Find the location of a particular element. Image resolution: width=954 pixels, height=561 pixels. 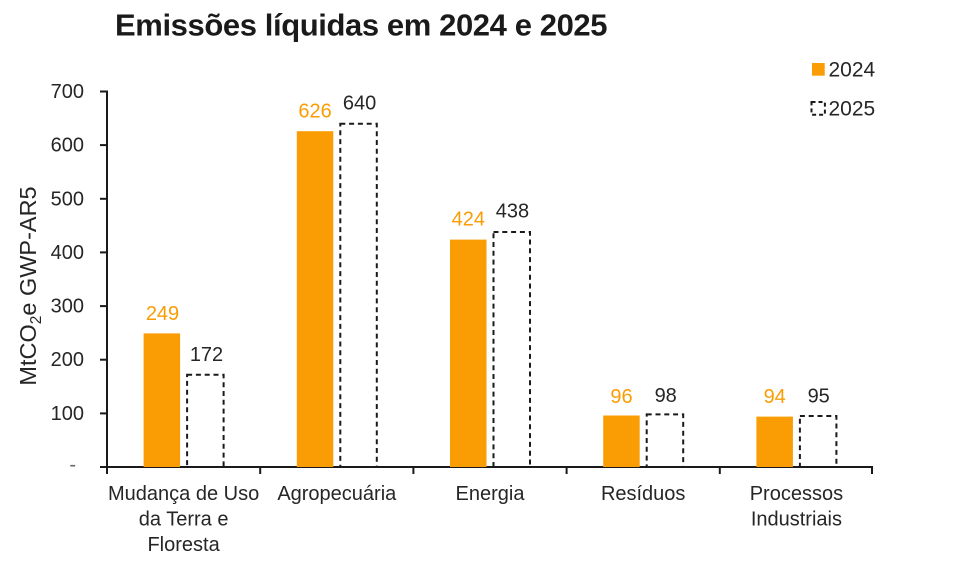

svg-text: Resíduos is located at coordinates (643, 494).